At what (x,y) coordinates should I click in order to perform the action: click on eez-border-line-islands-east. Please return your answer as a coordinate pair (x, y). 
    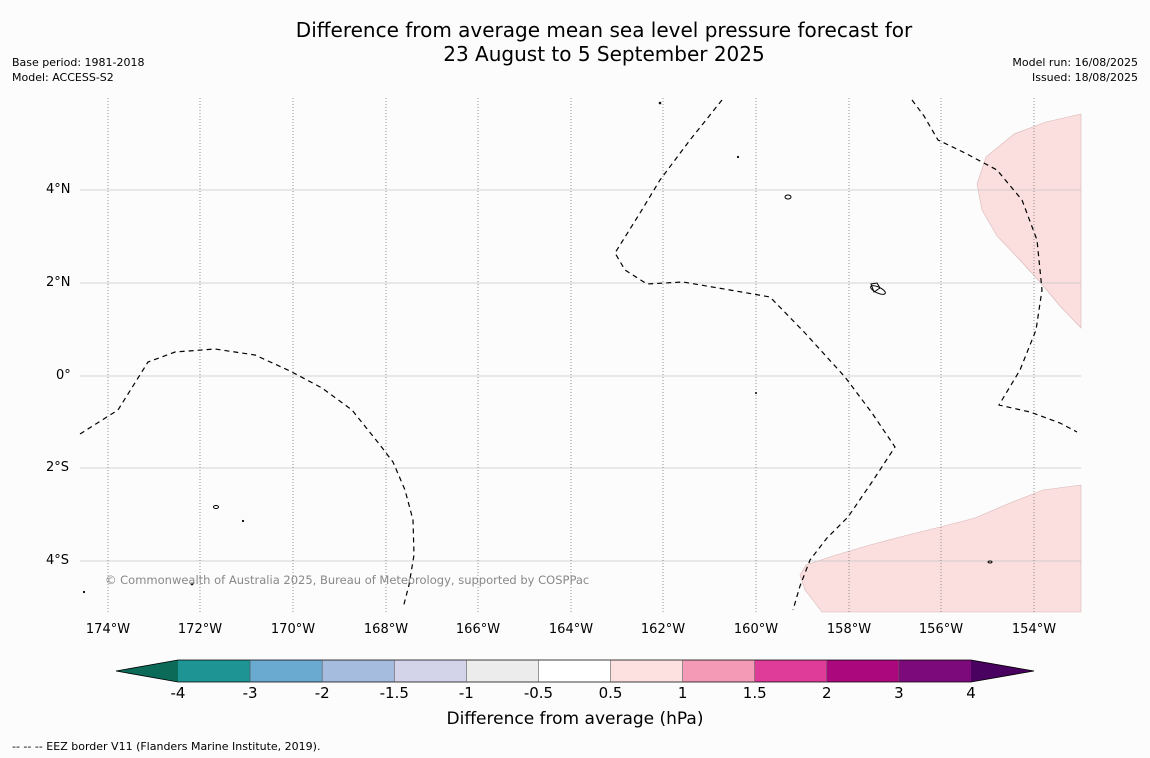
    Looking at the image, I should click on (994, 266).